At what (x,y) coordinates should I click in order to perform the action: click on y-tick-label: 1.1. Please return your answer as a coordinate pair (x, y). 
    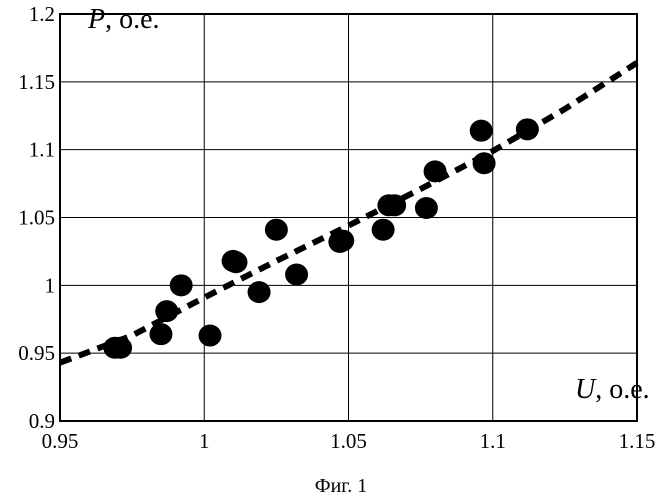
    Looking at the image, I should click on (42, 150).